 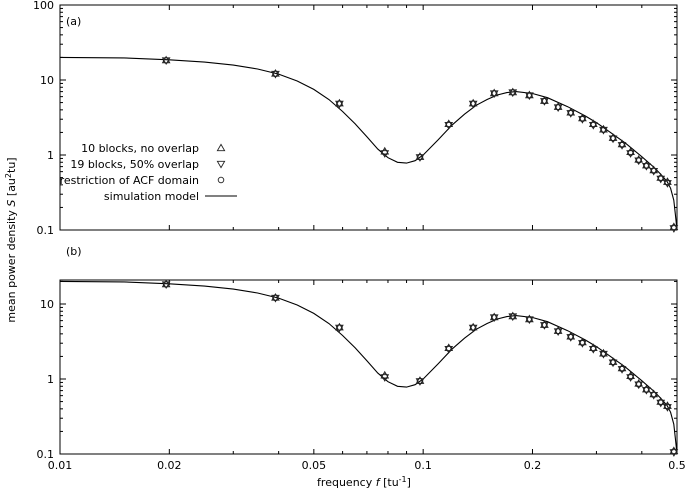 I want to click on x-tick-label: 0.01, so click(x=60, y=465).